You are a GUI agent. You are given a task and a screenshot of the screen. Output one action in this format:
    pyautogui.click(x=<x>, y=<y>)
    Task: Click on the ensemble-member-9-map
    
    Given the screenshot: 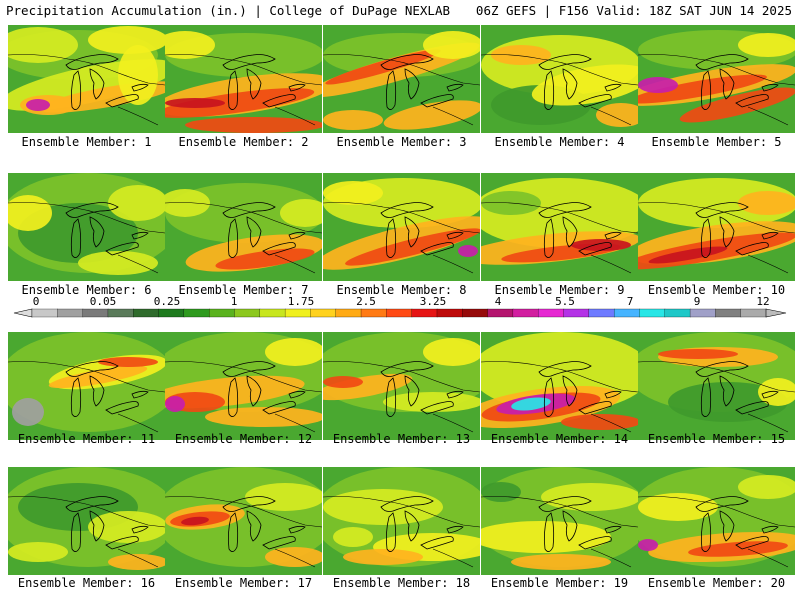 What is the action you would take?
    pyautogui.click(x=559, y=227)
    